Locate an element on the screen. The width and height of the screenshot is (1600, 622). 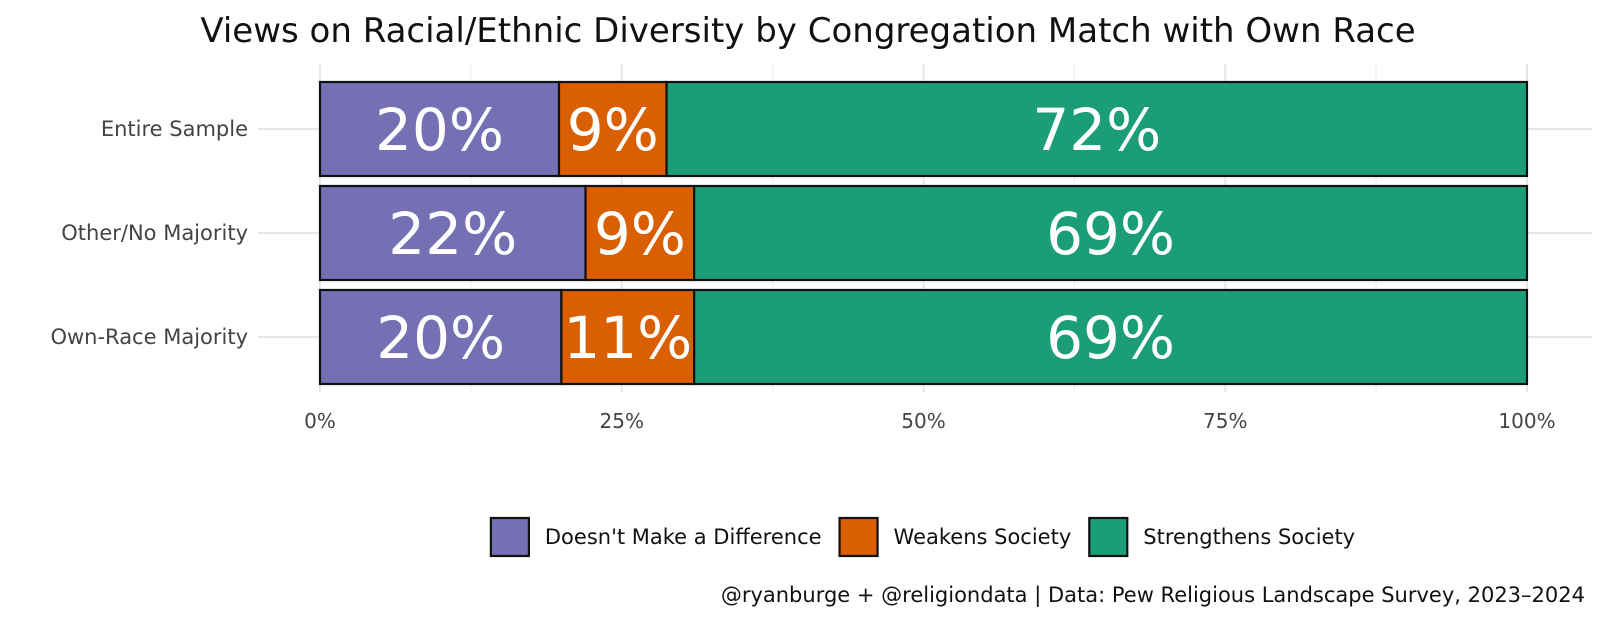
x-tick-label: 25% is located at coordinates (622, 421).